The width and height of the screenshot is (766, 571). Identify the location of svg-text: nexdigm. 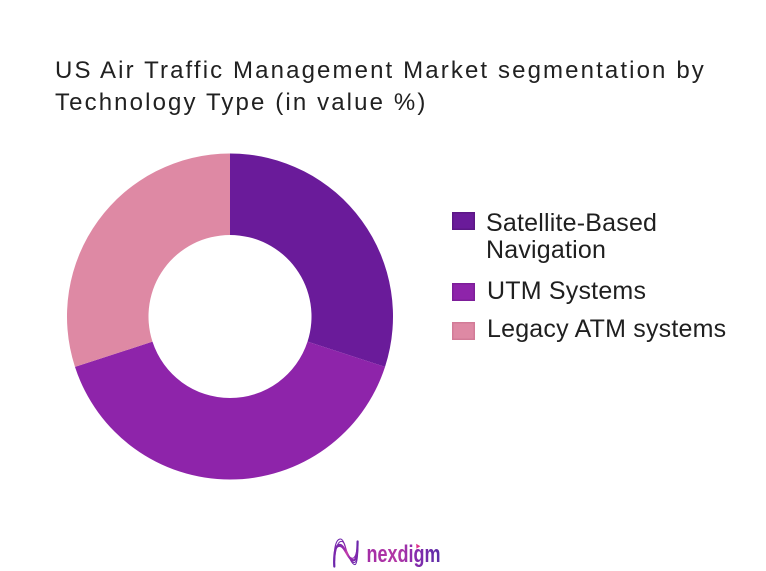
(404, 554).